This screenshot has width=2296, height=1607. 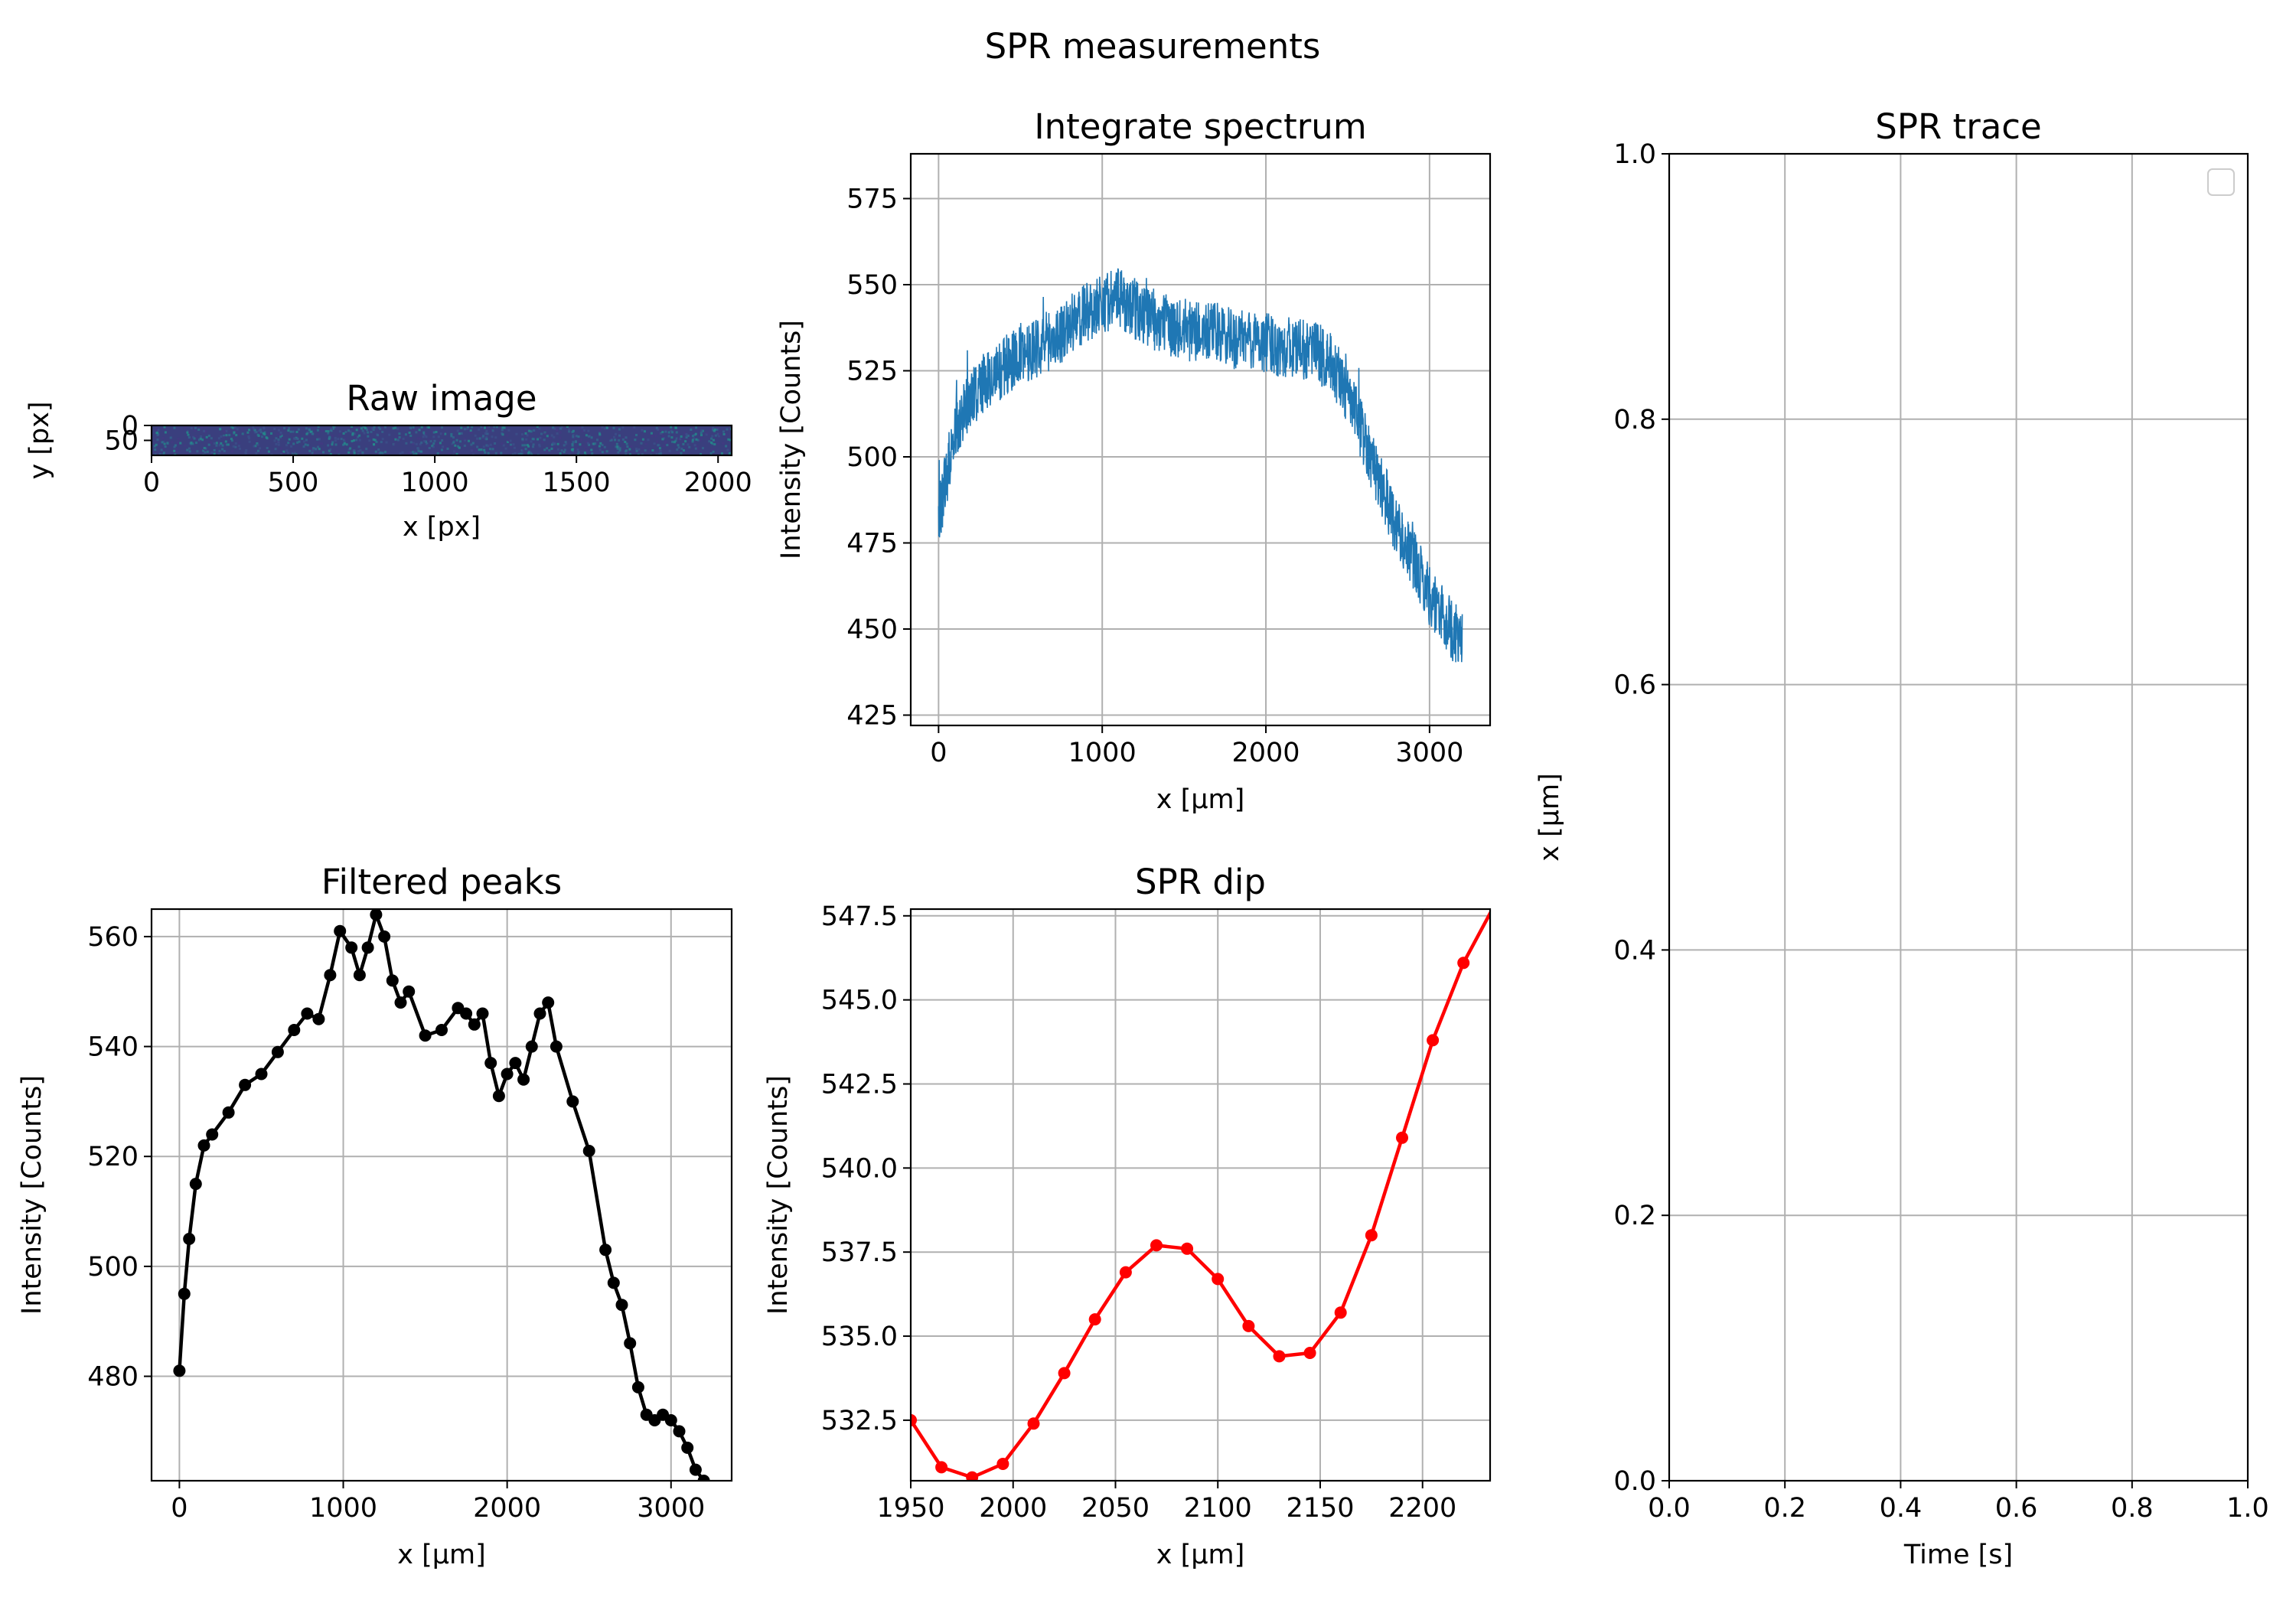 What do you see at coordinates (778, 1195) in the screenshot?
I see `dip-ylabel: Intensity [Counts]` at bounding box center [778, 1195].